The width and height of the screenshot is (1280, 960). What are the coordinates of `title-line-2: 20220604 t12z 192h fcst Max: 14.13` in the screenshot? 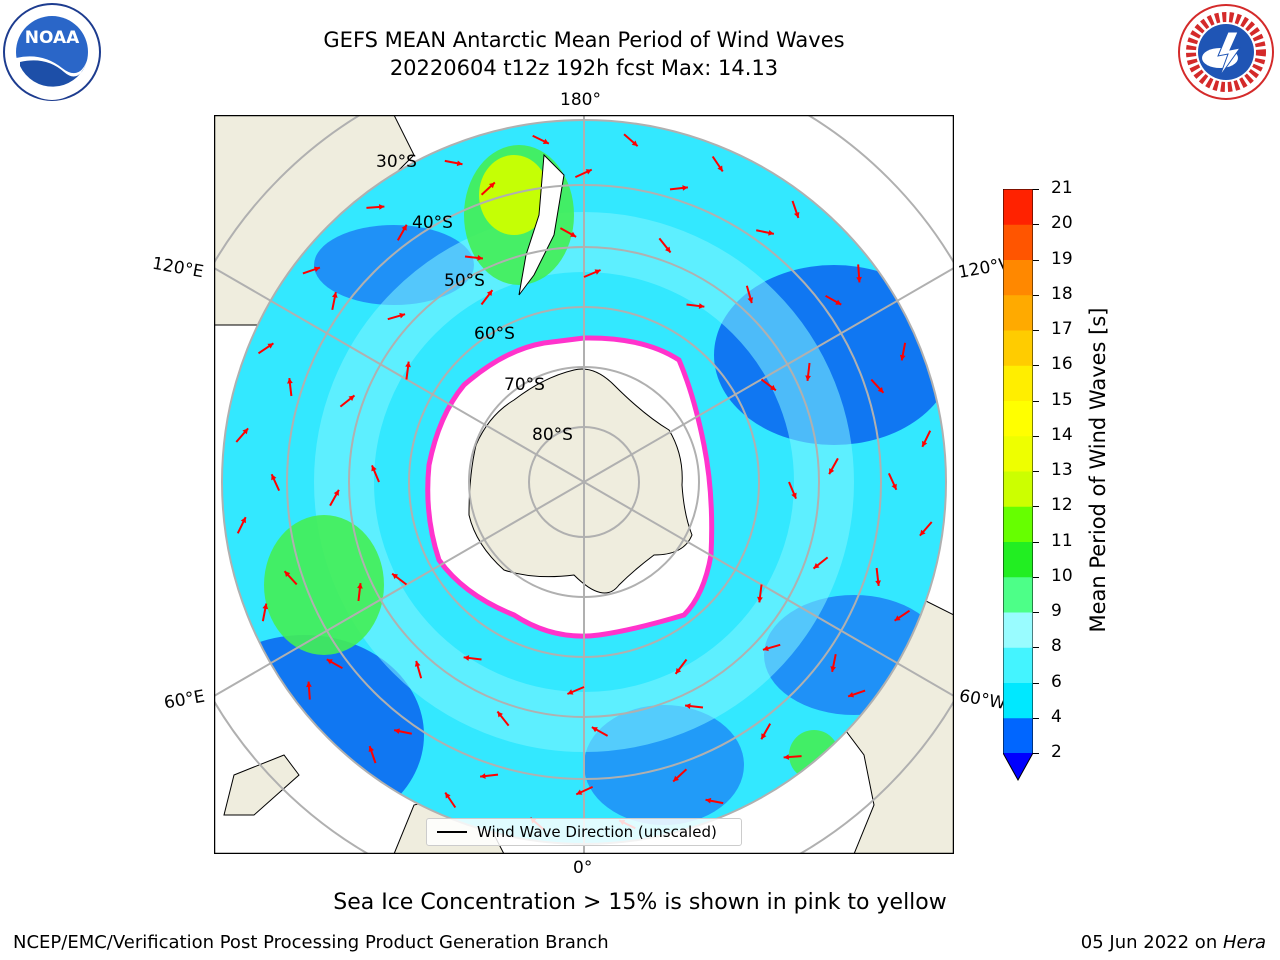 It's located at (584, 68).